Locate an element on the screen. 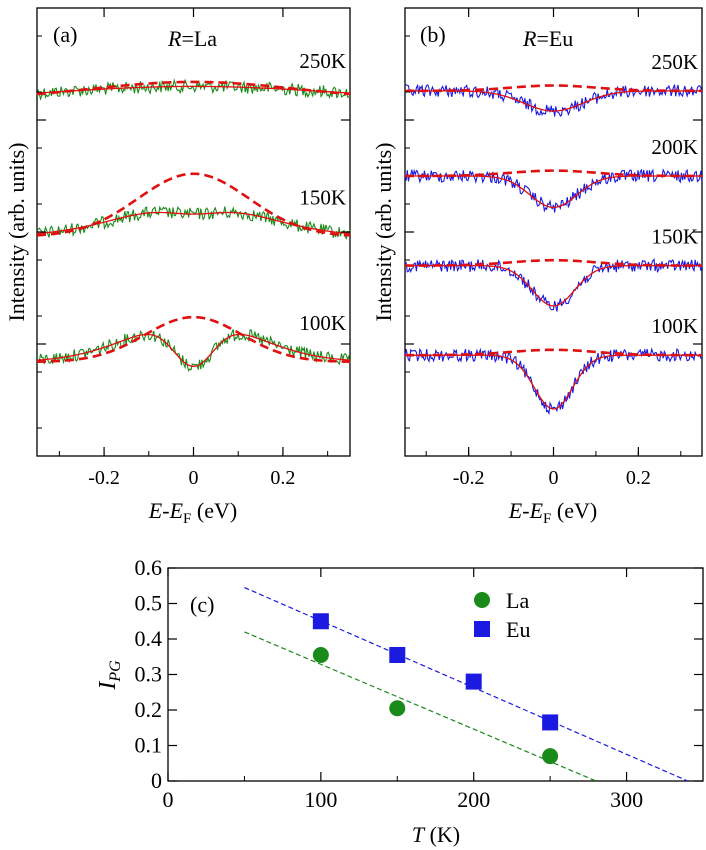 This screenshot has width=706, height=850. panel-c-series is located at coordinates (466, 684).